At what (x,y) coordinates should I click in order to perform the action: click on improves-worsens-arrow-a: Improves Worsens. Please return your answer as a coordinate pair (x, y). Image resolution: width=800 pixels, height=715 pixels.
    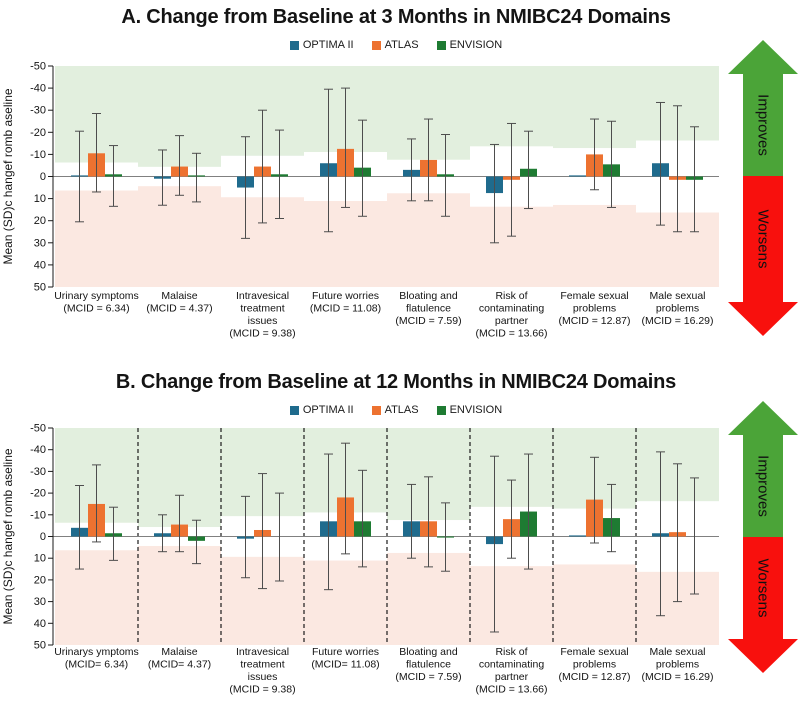
    Looking at the image, I should click on (763, 188).